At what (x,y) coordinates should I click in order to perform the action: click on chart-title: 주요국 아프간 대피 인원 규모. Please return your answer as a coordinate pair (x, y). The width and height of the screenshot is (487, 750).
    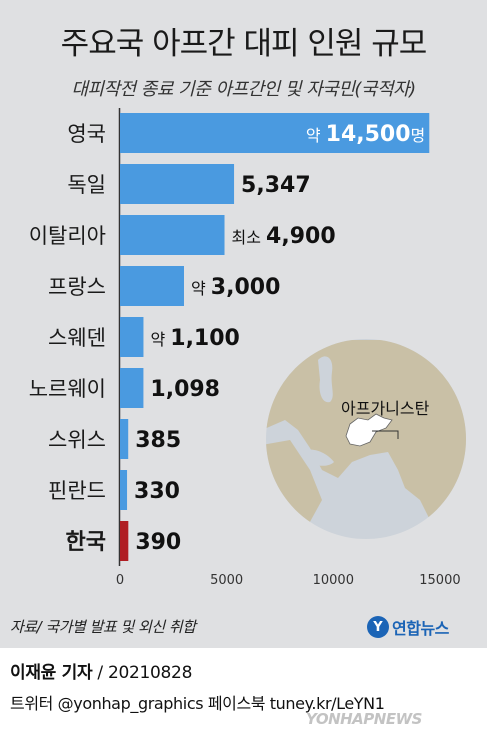
    Looking at the image, I should click on (244, 44).